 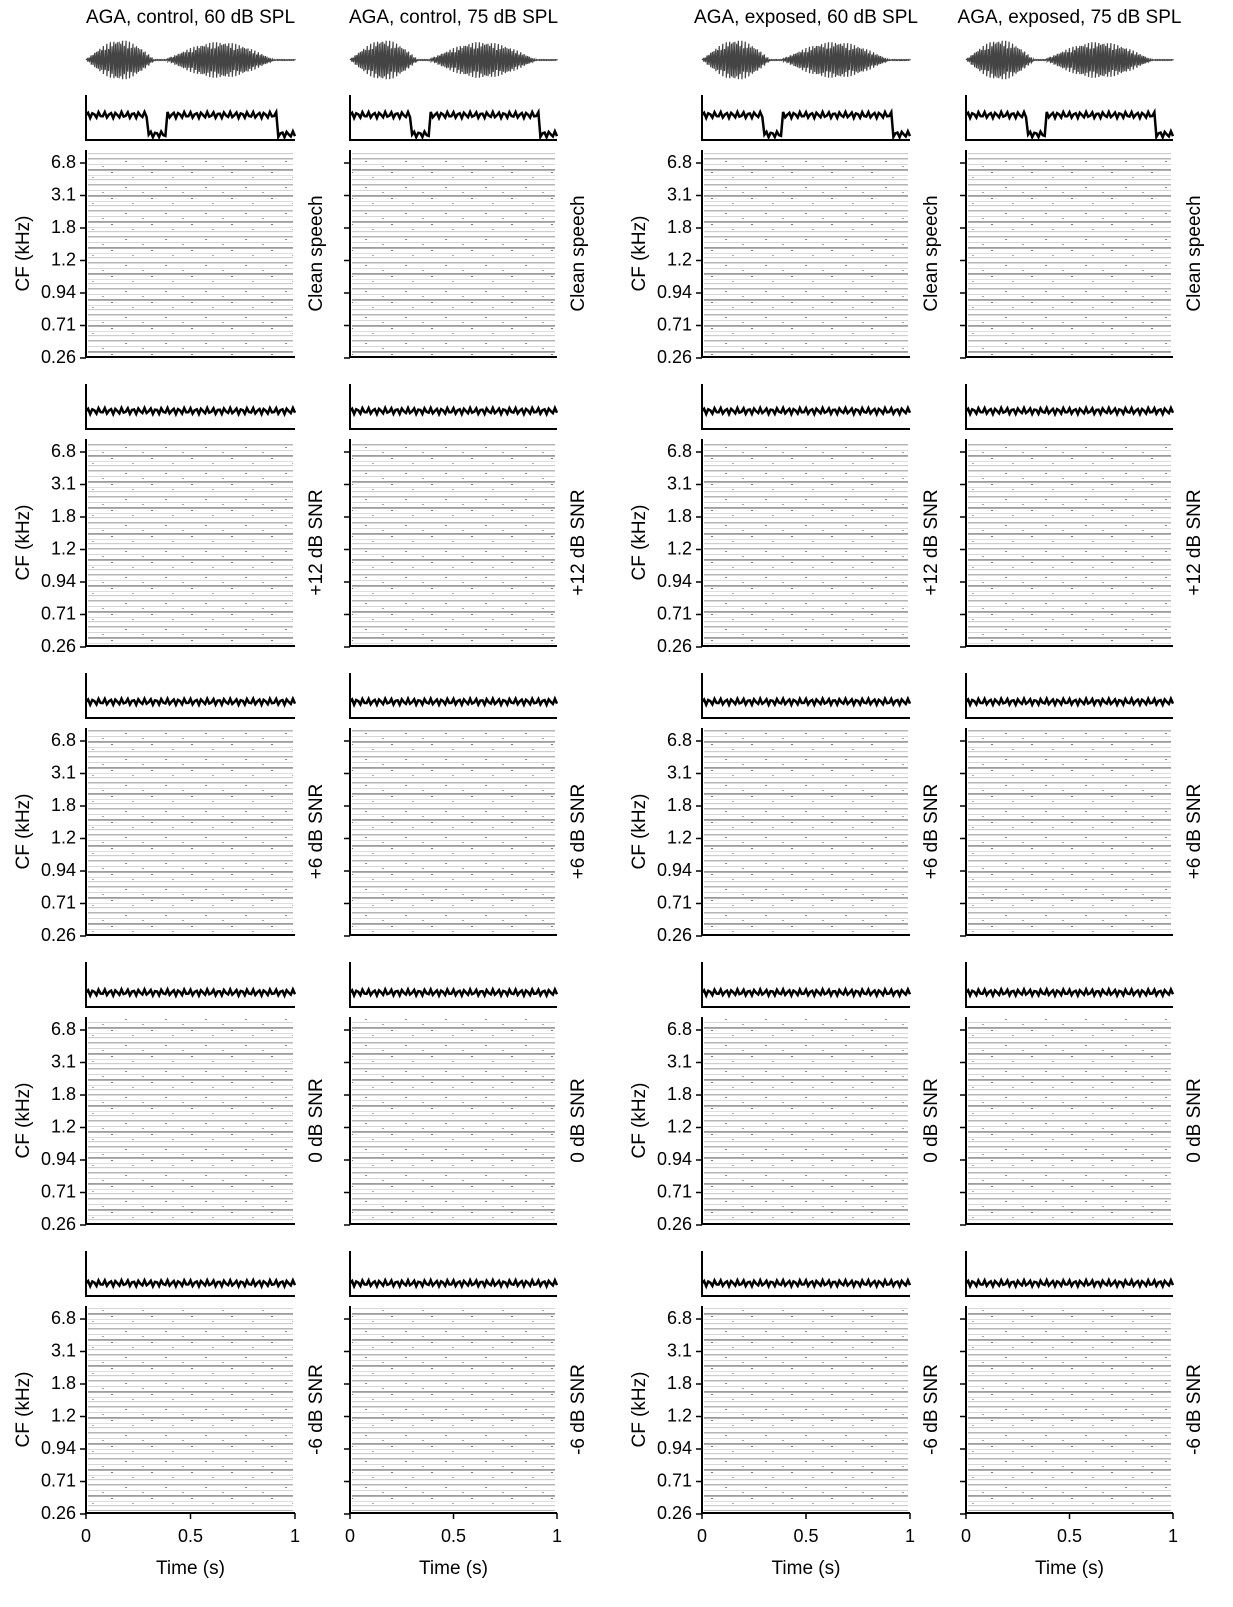 What do you see at coordinates (86, 1536) in the screenshot?
I see `x-tick-label: 0` at bounding box center [86, 1536].